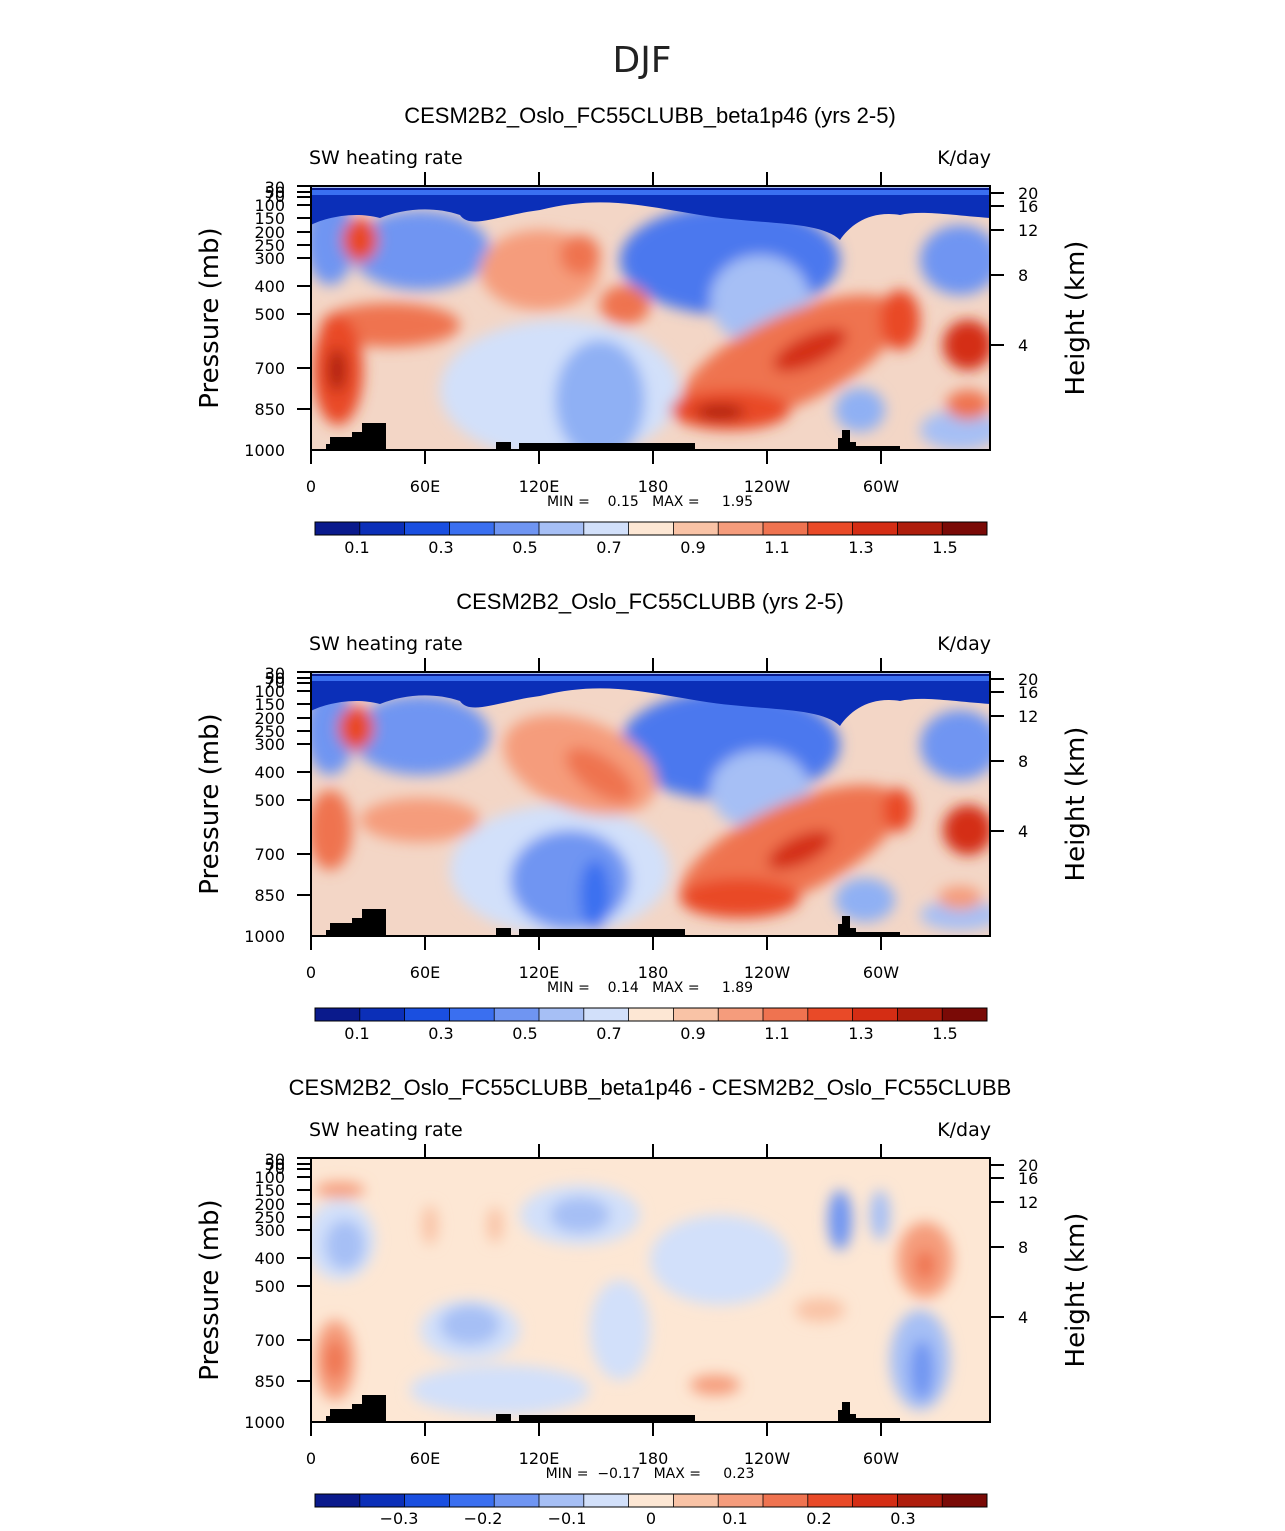 This screenshot has height=1531, width=1285. What do you see at coordinates (524, 547) in the screenshot?
I see `panel-1-cb-label-3: 0.5` at bounding box center [524, 547].